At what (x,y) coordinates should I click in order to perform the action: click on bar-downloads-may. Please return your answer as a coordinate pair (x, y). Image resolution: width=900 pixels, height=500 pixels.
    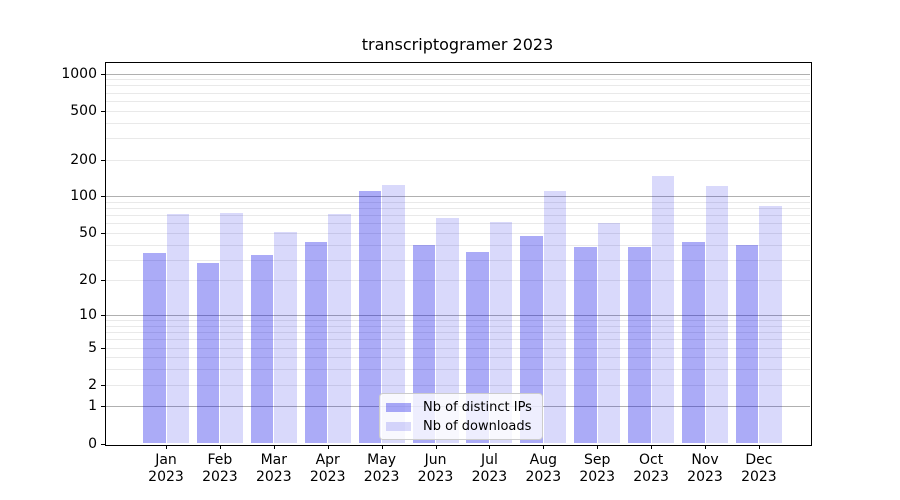
    Looking at the image, I should click on (393, 314).